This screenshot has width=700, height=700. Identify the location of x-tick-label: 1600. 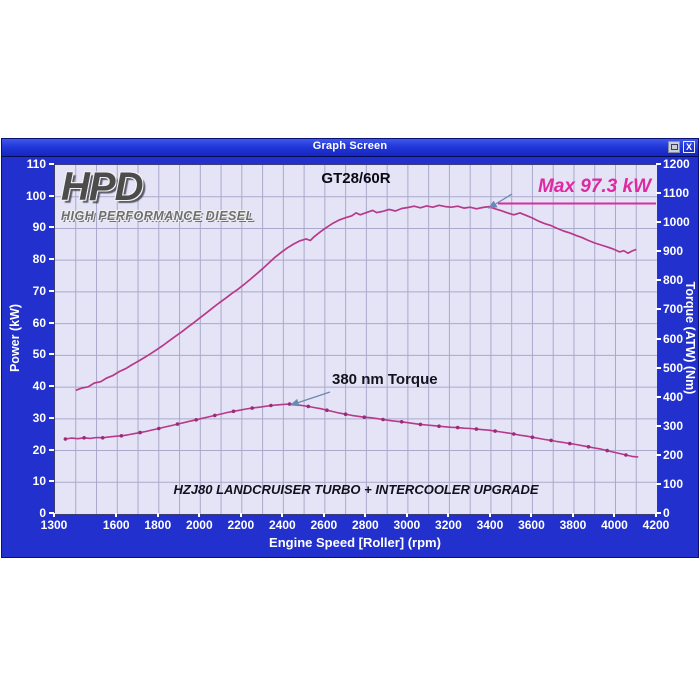
(116, 525).